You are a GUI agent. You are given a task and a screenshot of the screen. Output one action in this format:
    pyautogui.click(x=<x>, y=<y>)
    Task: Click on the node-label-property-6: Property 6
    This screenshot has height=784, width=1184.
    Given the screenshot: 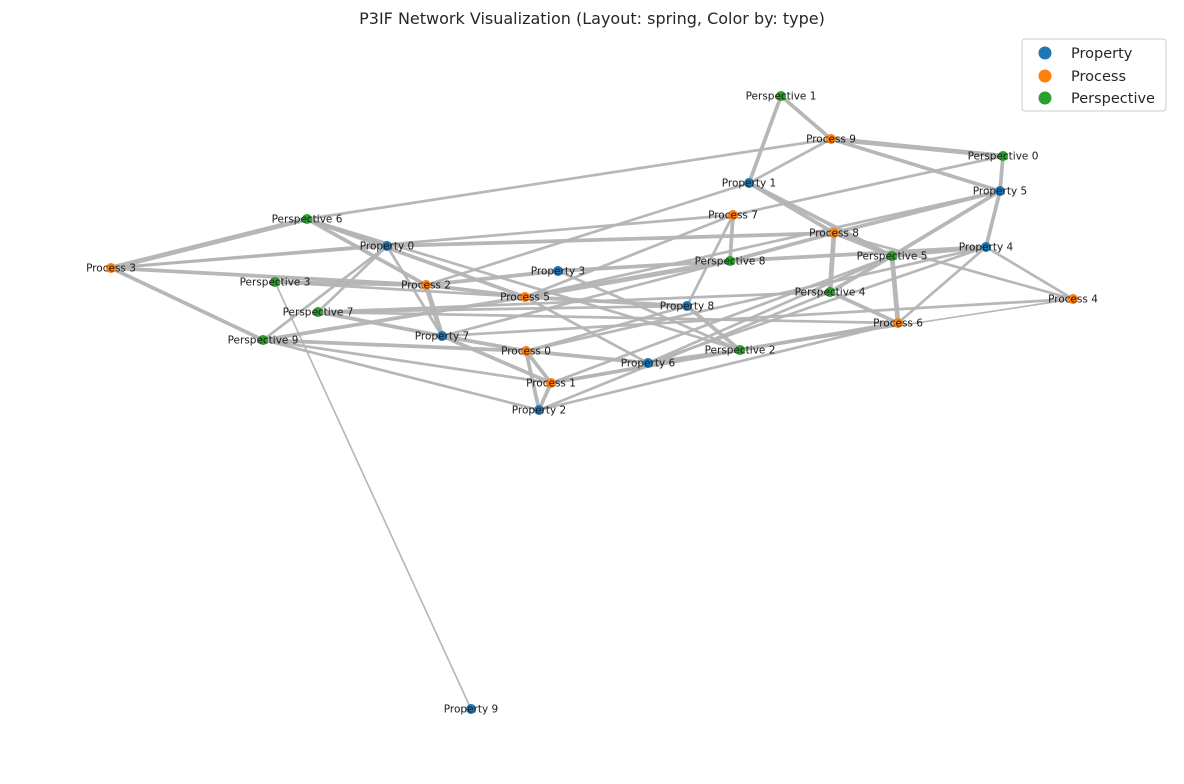 What is the action you would take?
    pyautogui.click(x=648, y=364)
    